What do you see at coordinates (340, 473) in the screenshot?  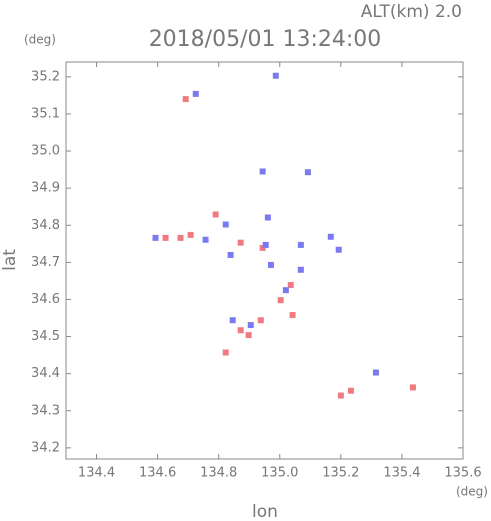 I see `x-tick-label: 135.2` at bounding box center [340, 473].